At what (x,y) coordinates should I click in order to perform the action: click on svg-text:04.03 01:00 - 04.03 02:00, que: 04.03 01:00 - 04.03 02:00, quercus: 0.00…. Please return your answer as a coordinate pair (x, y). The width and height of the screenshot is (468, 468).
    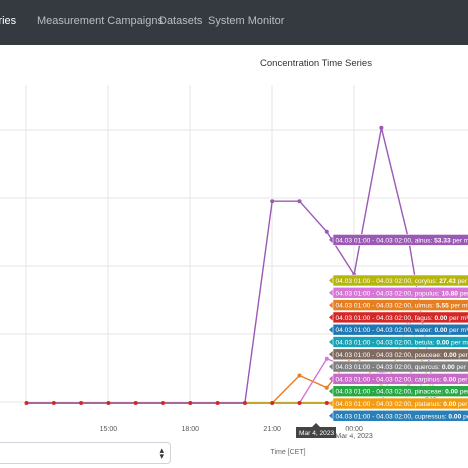
    Looking at the image, I should click on (402, 367).